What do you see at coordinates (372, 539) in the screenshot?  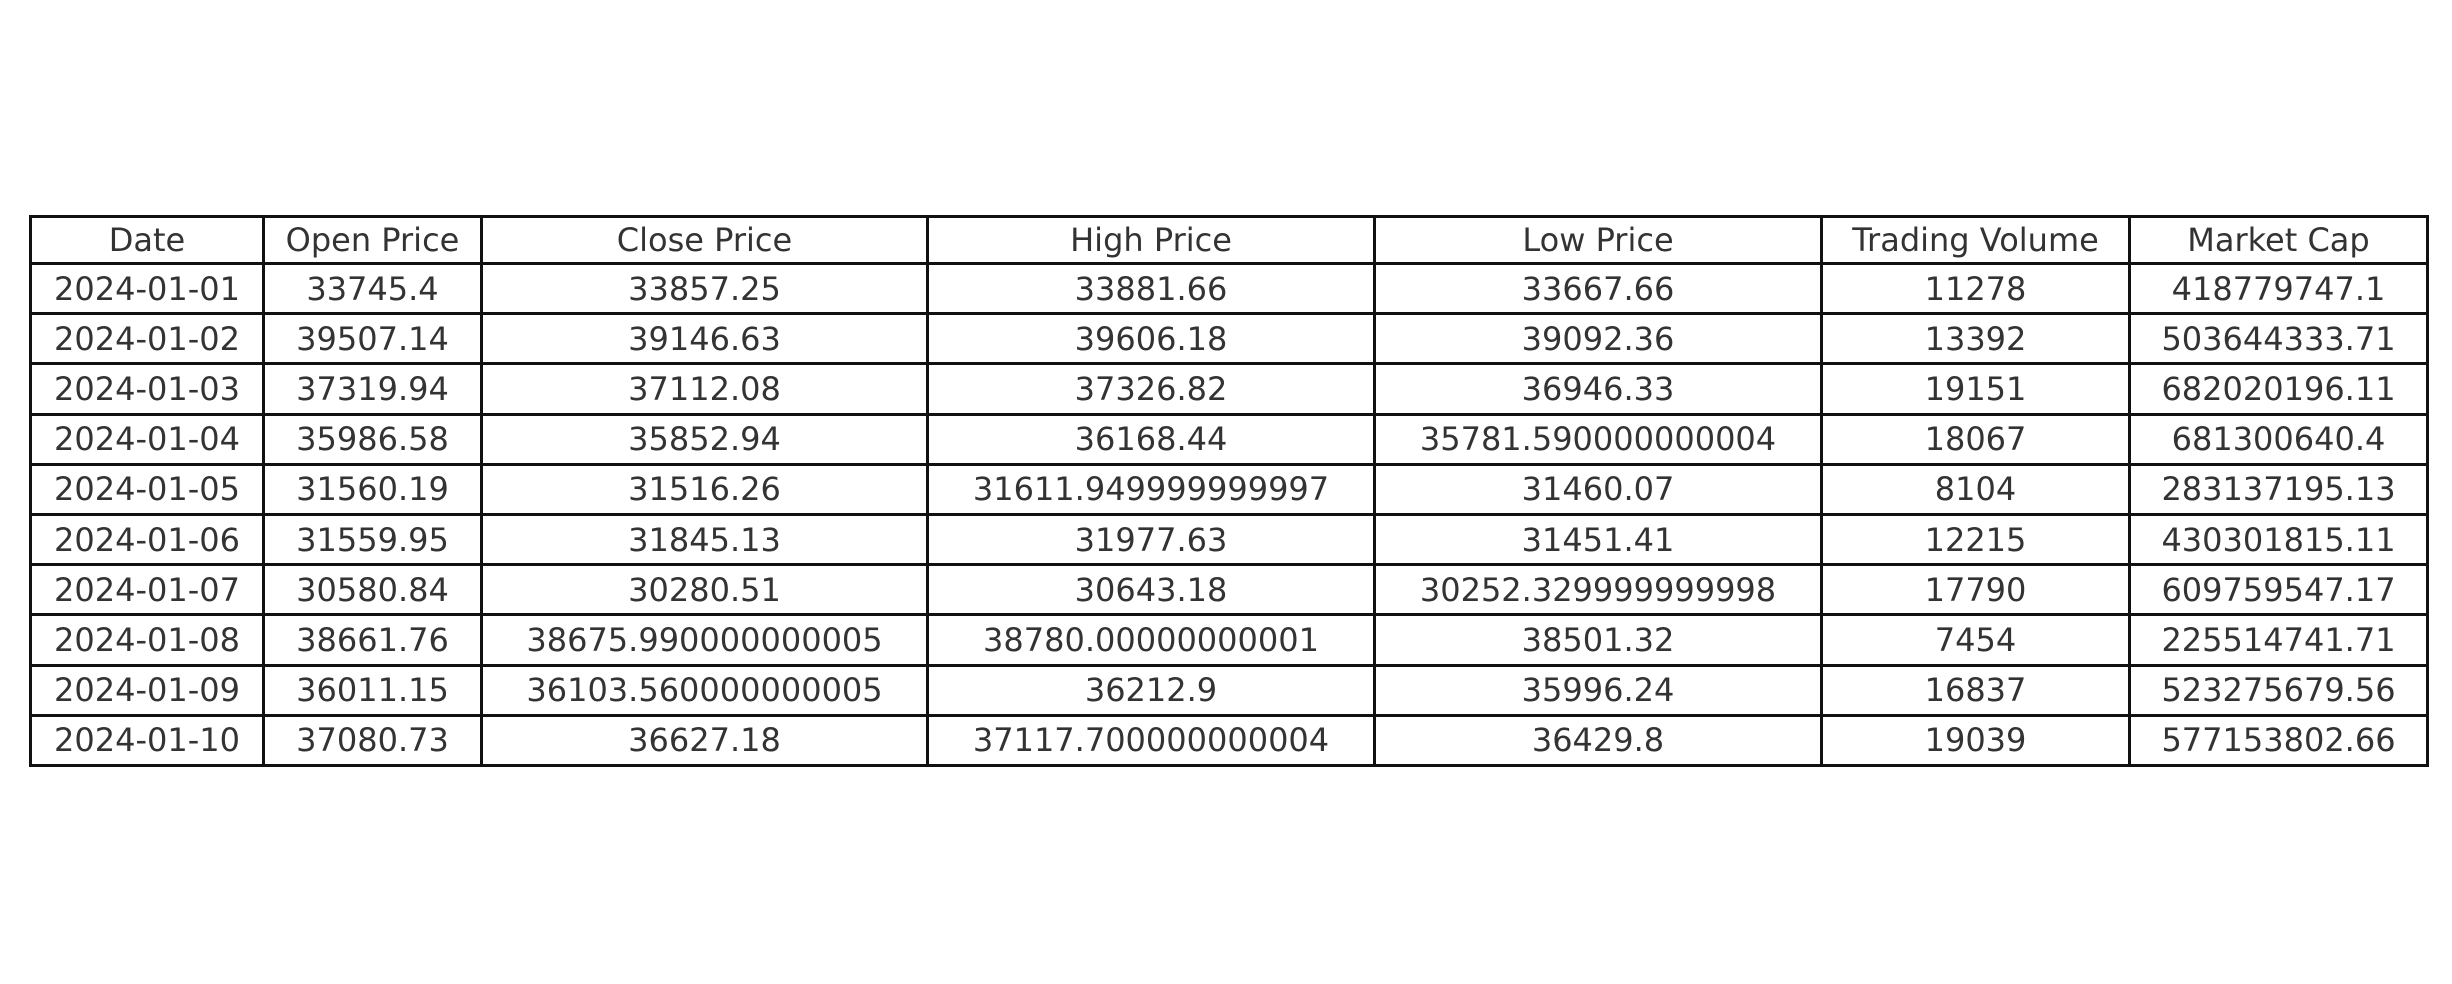 I see `table-cell: 31559.95` at bounding box center [372, 539].